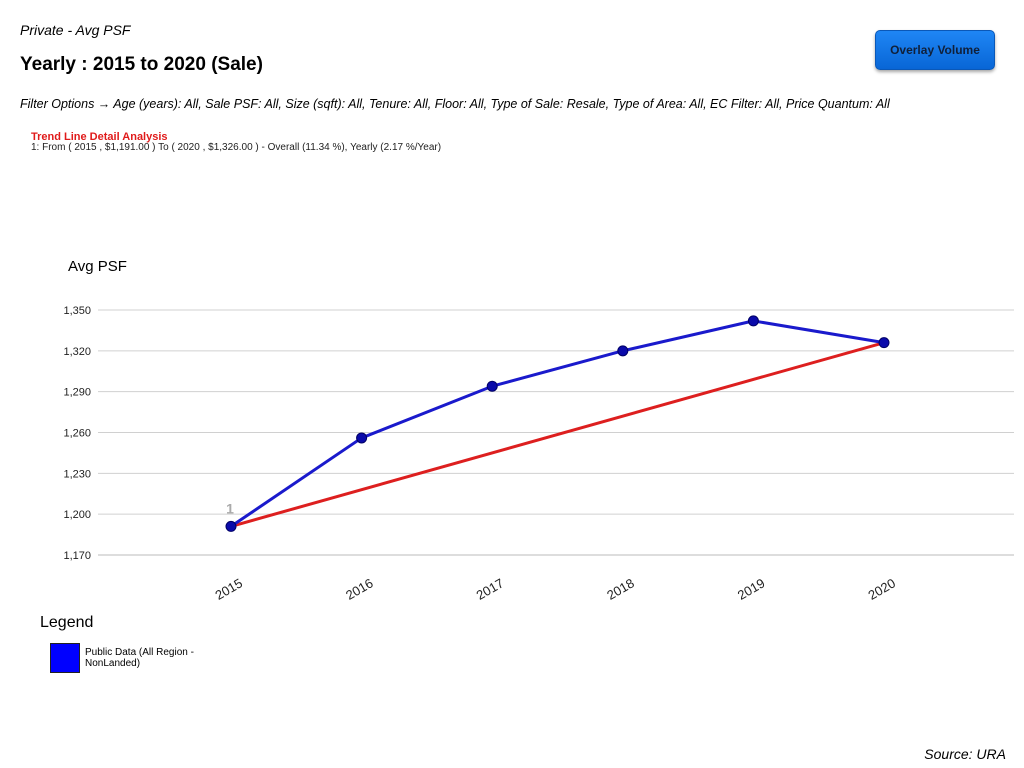  What do you see at coordinates (751, 588) in the screenshot?
I see `x-tick-label: 2019` at bounding box center [751, 588].